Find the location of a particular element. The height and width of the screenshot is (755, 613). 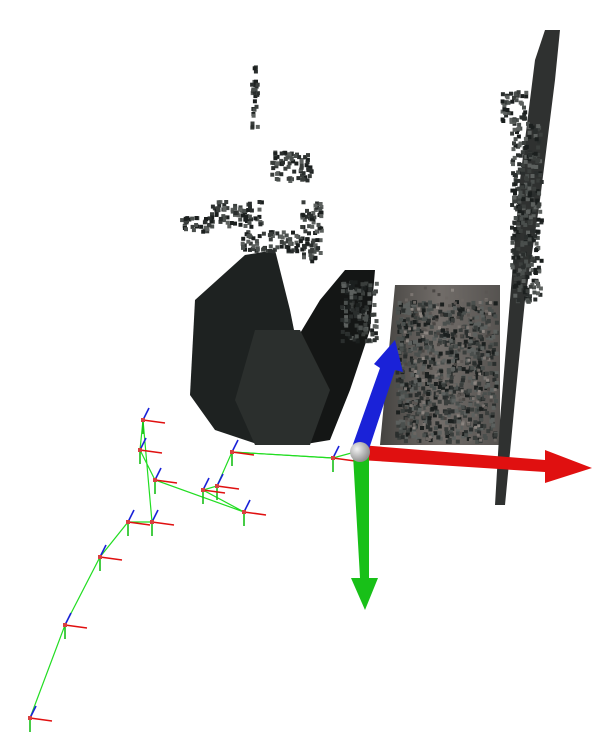

gizmo-z-axis is located at coordinates (377, 396).